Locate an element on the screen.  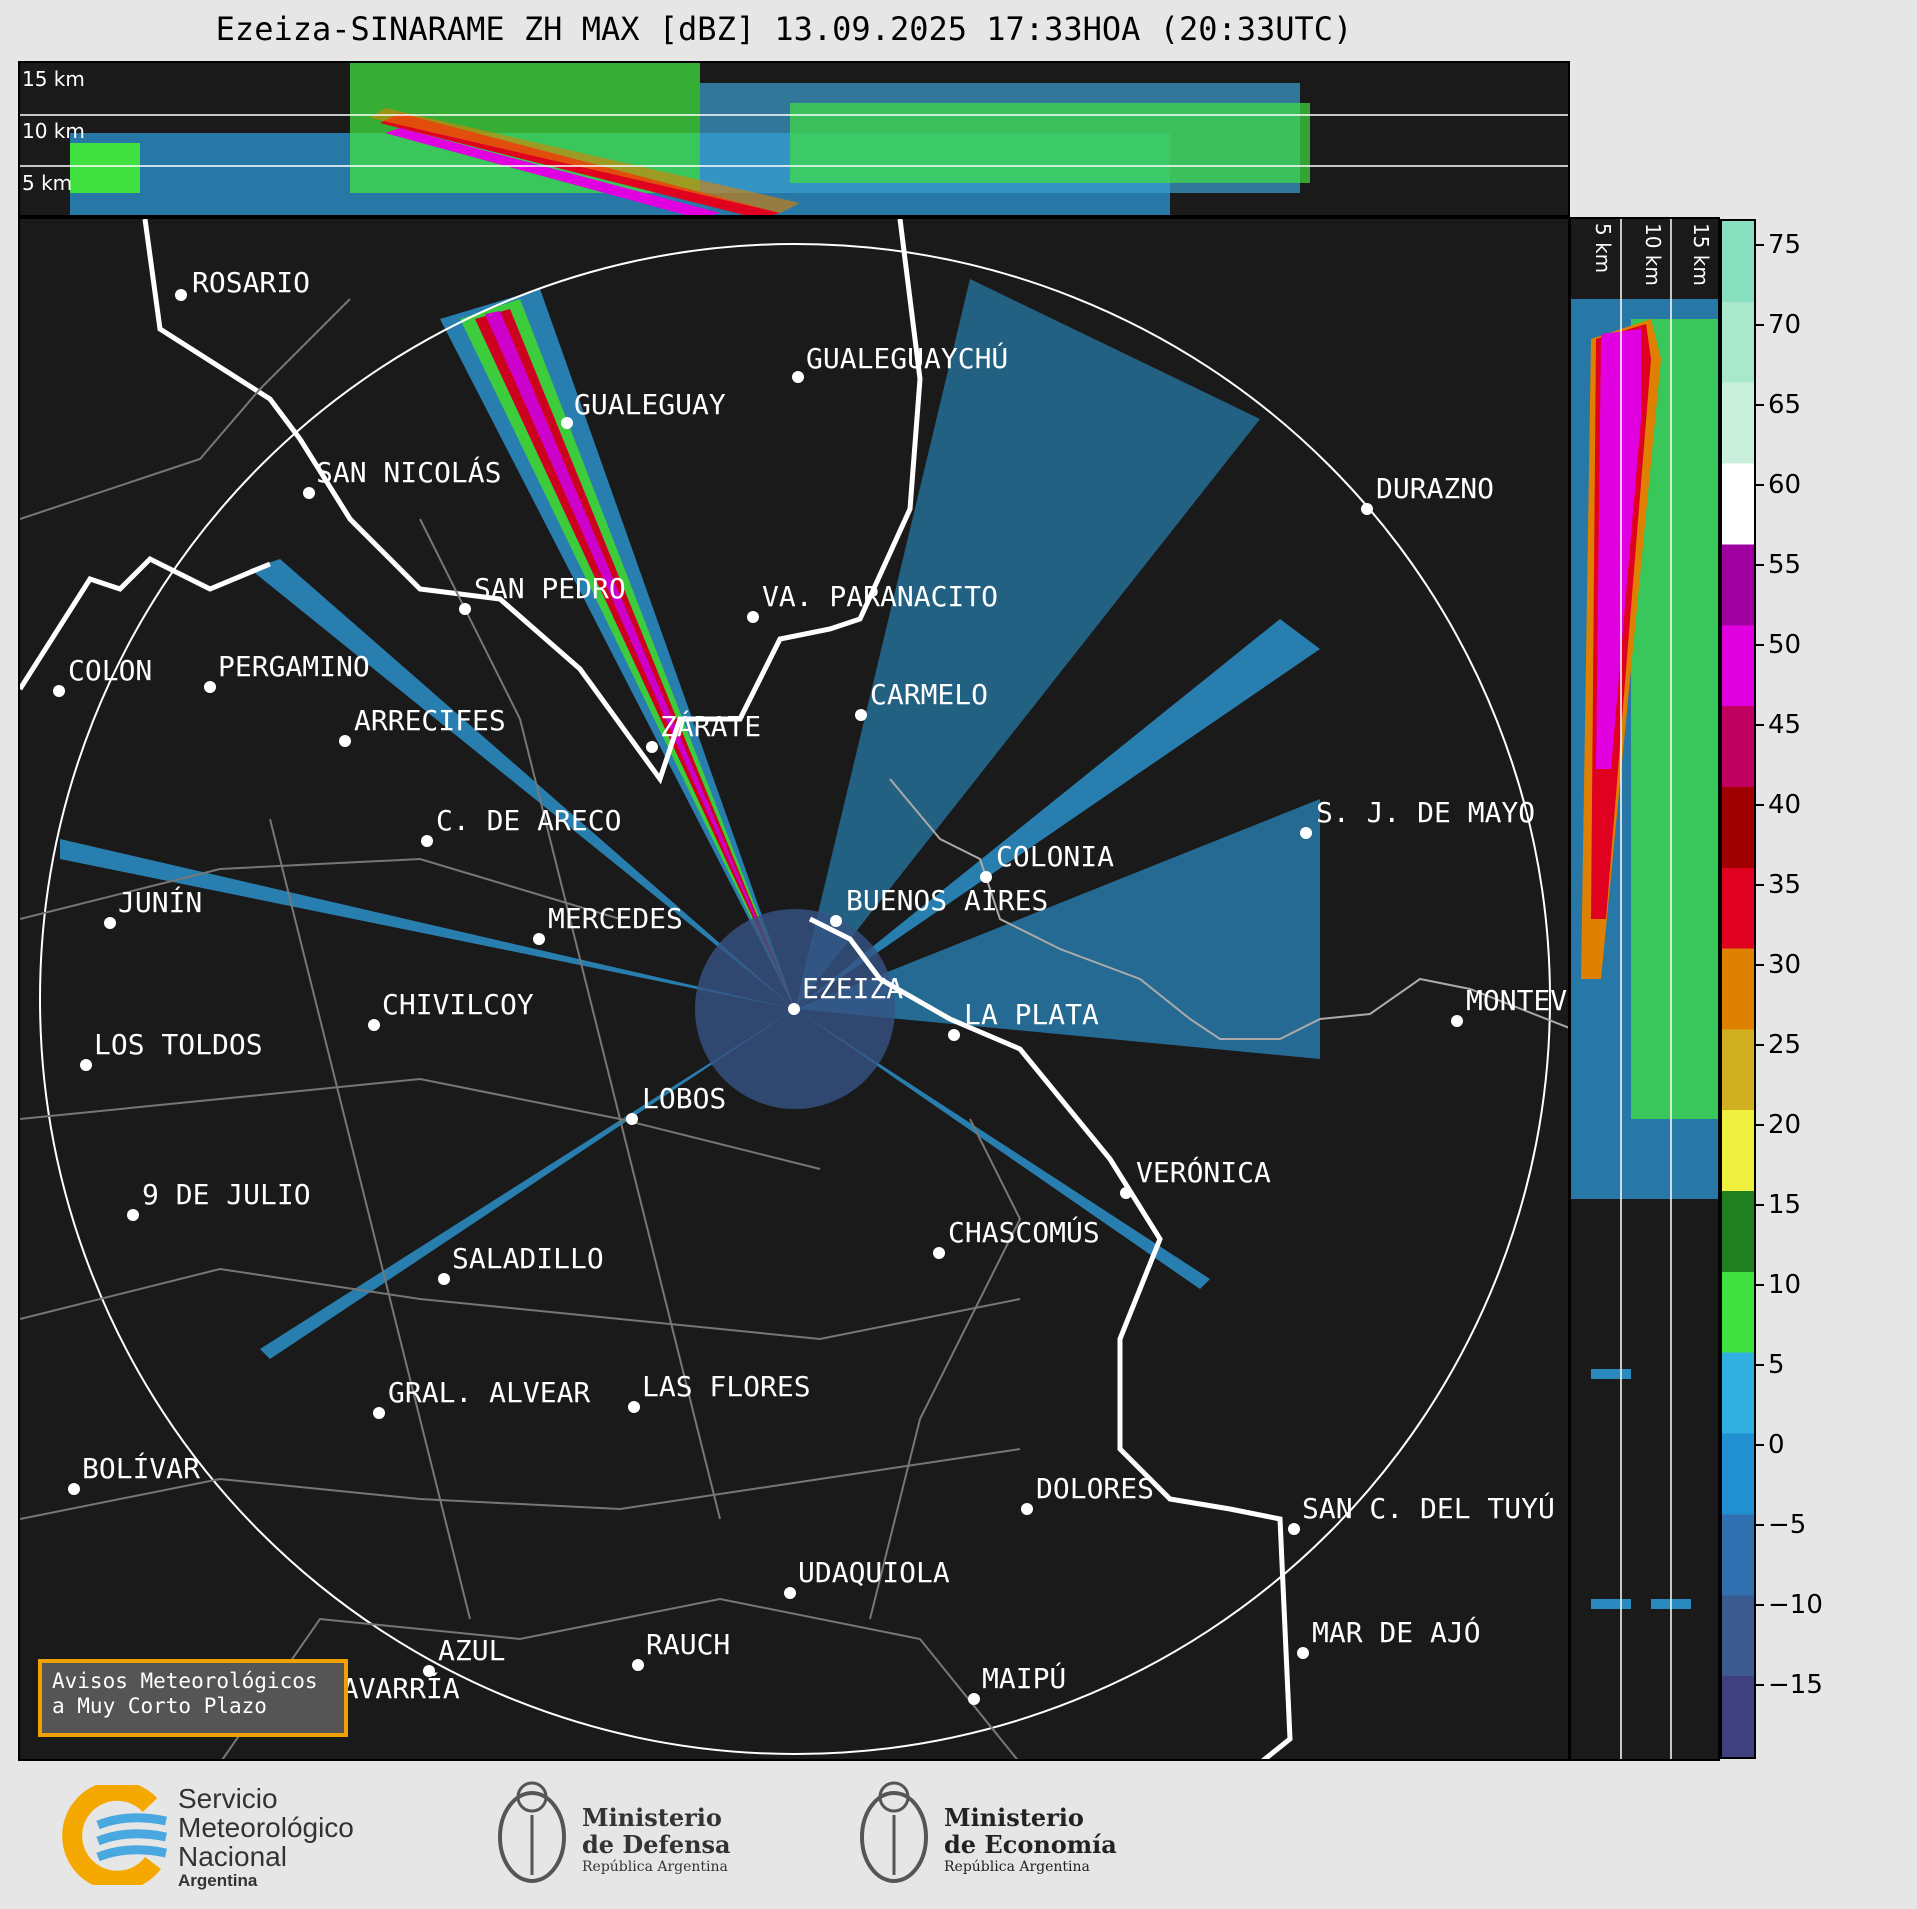
city-dot-san-c-del-tuyu is located at coordinates (1294, 1529).